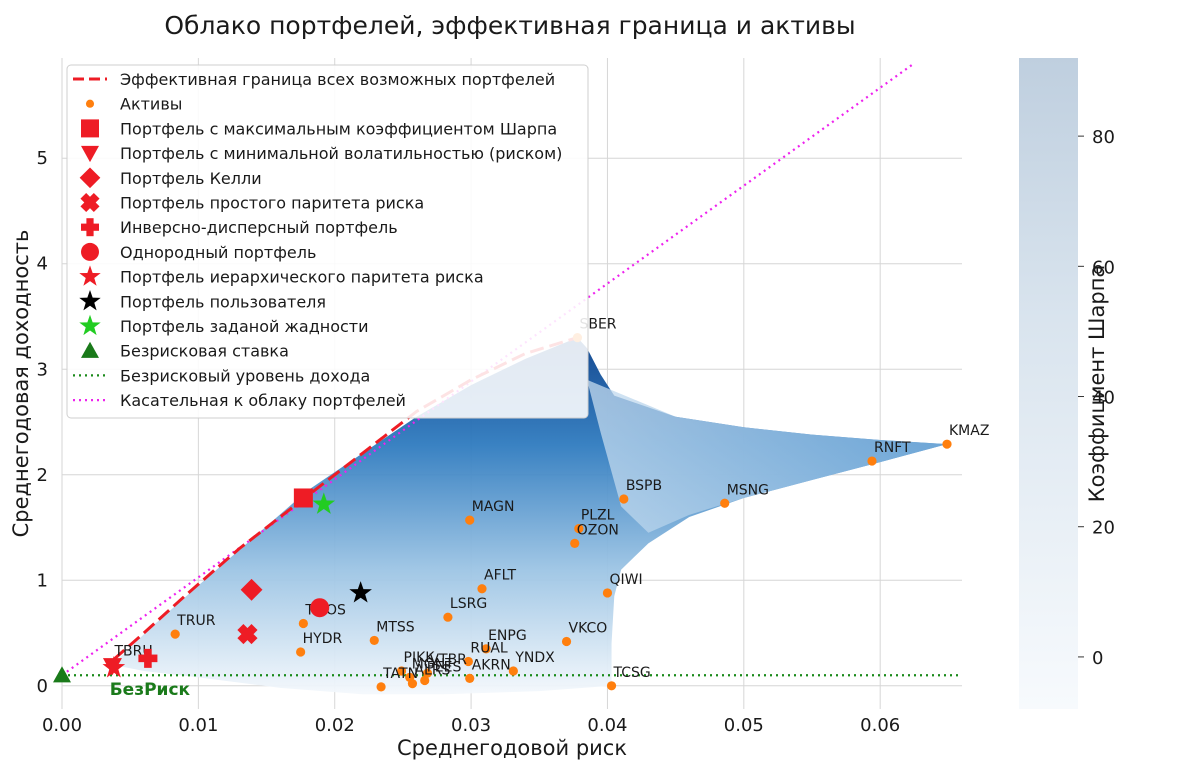  What do you see at coordinates (323, 639) in the screenshot?
I see `asset-label: HYDR` at bounding box center [323, 639].